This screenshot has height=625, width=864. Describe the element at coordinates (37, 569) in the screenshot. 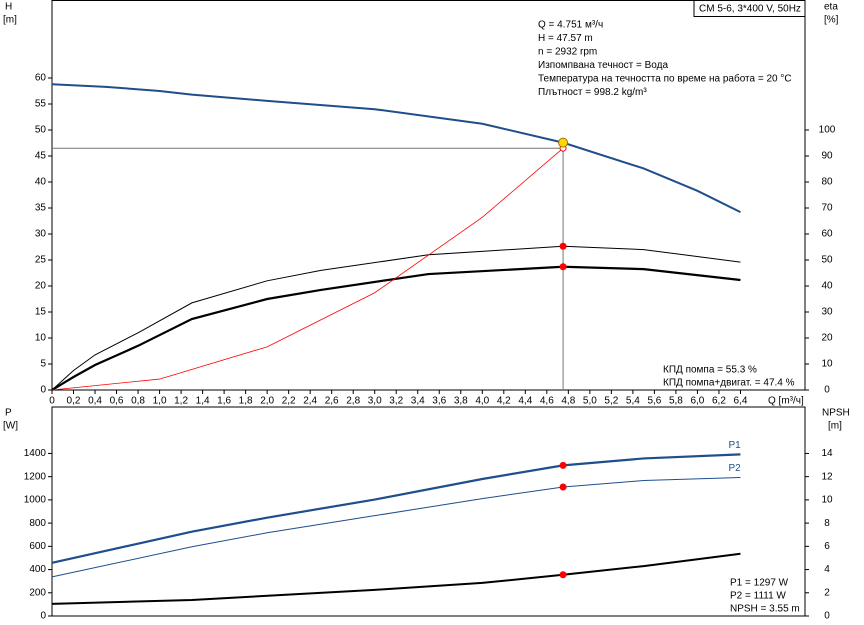

I see `y-tick-label: 400` at that location.